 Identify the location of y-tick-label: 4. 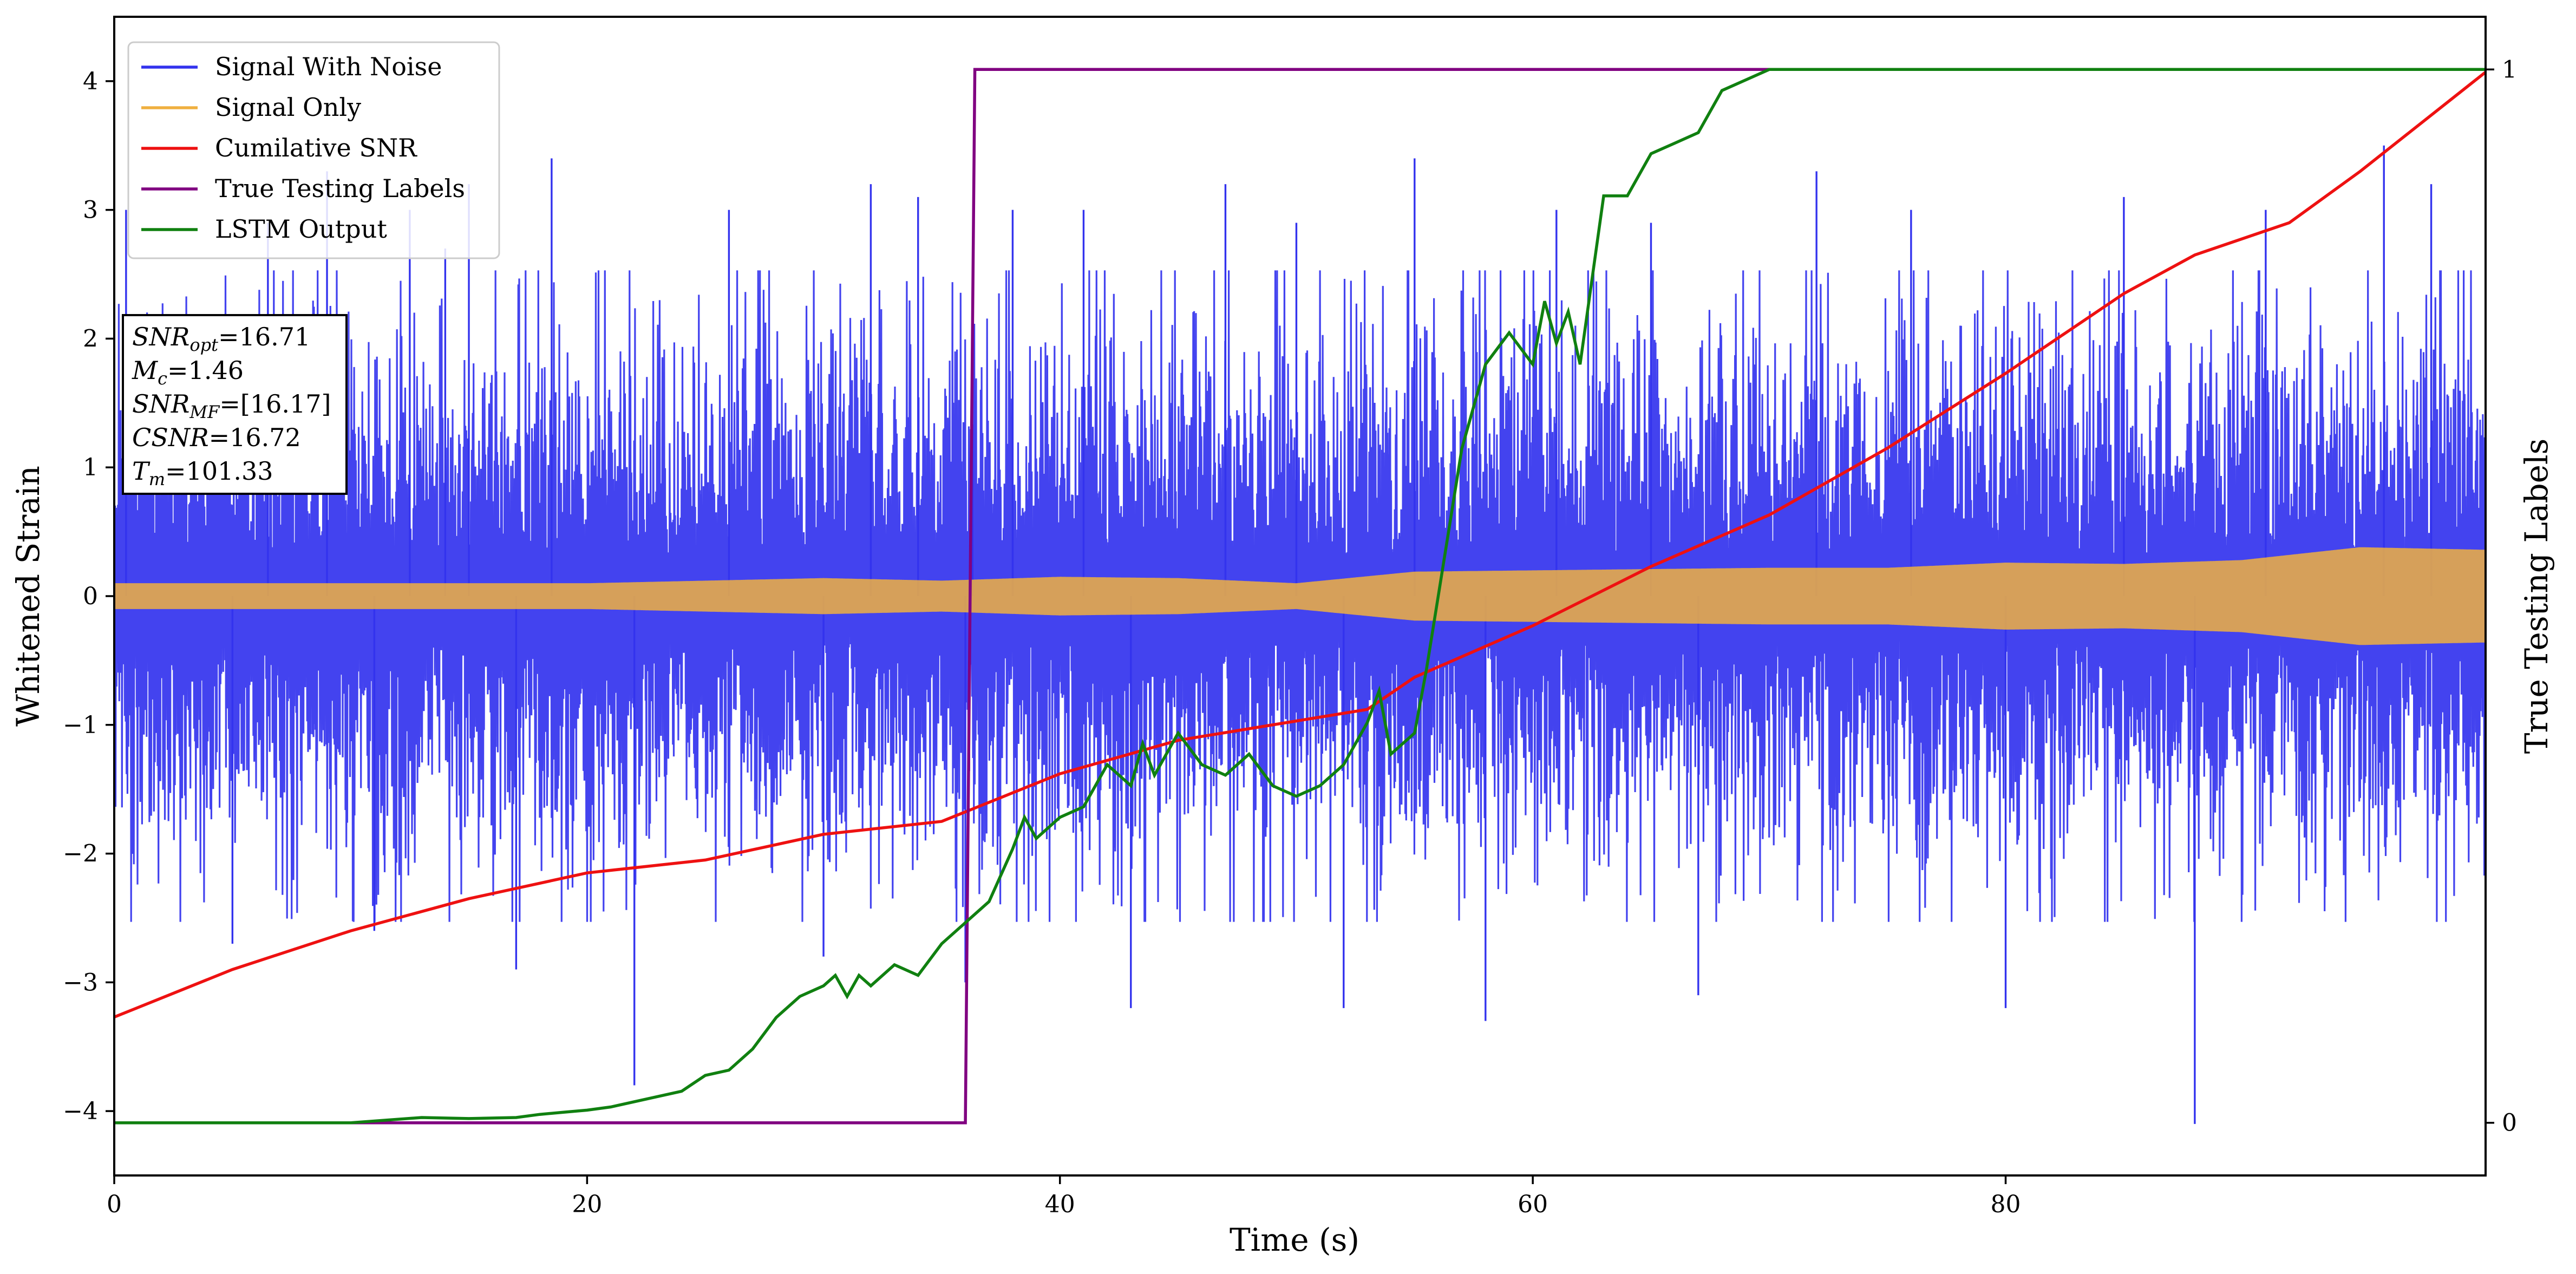
(90, 81).